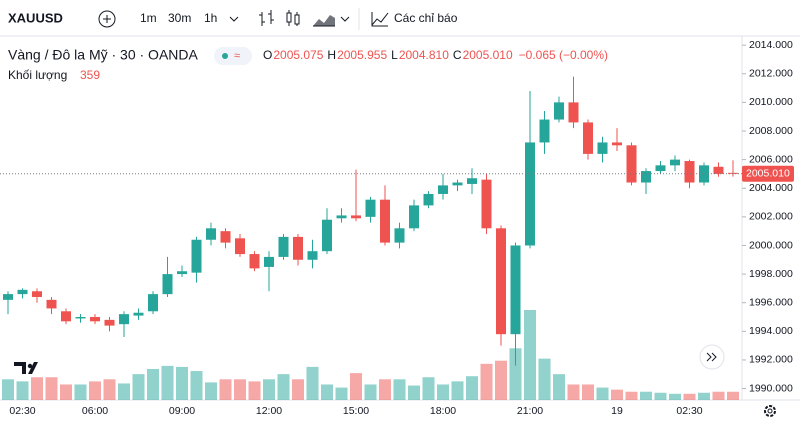  Describe the element at coordinates (426, 18) in the screenshot. I see `indicators: Các chỉ báo` at that location.